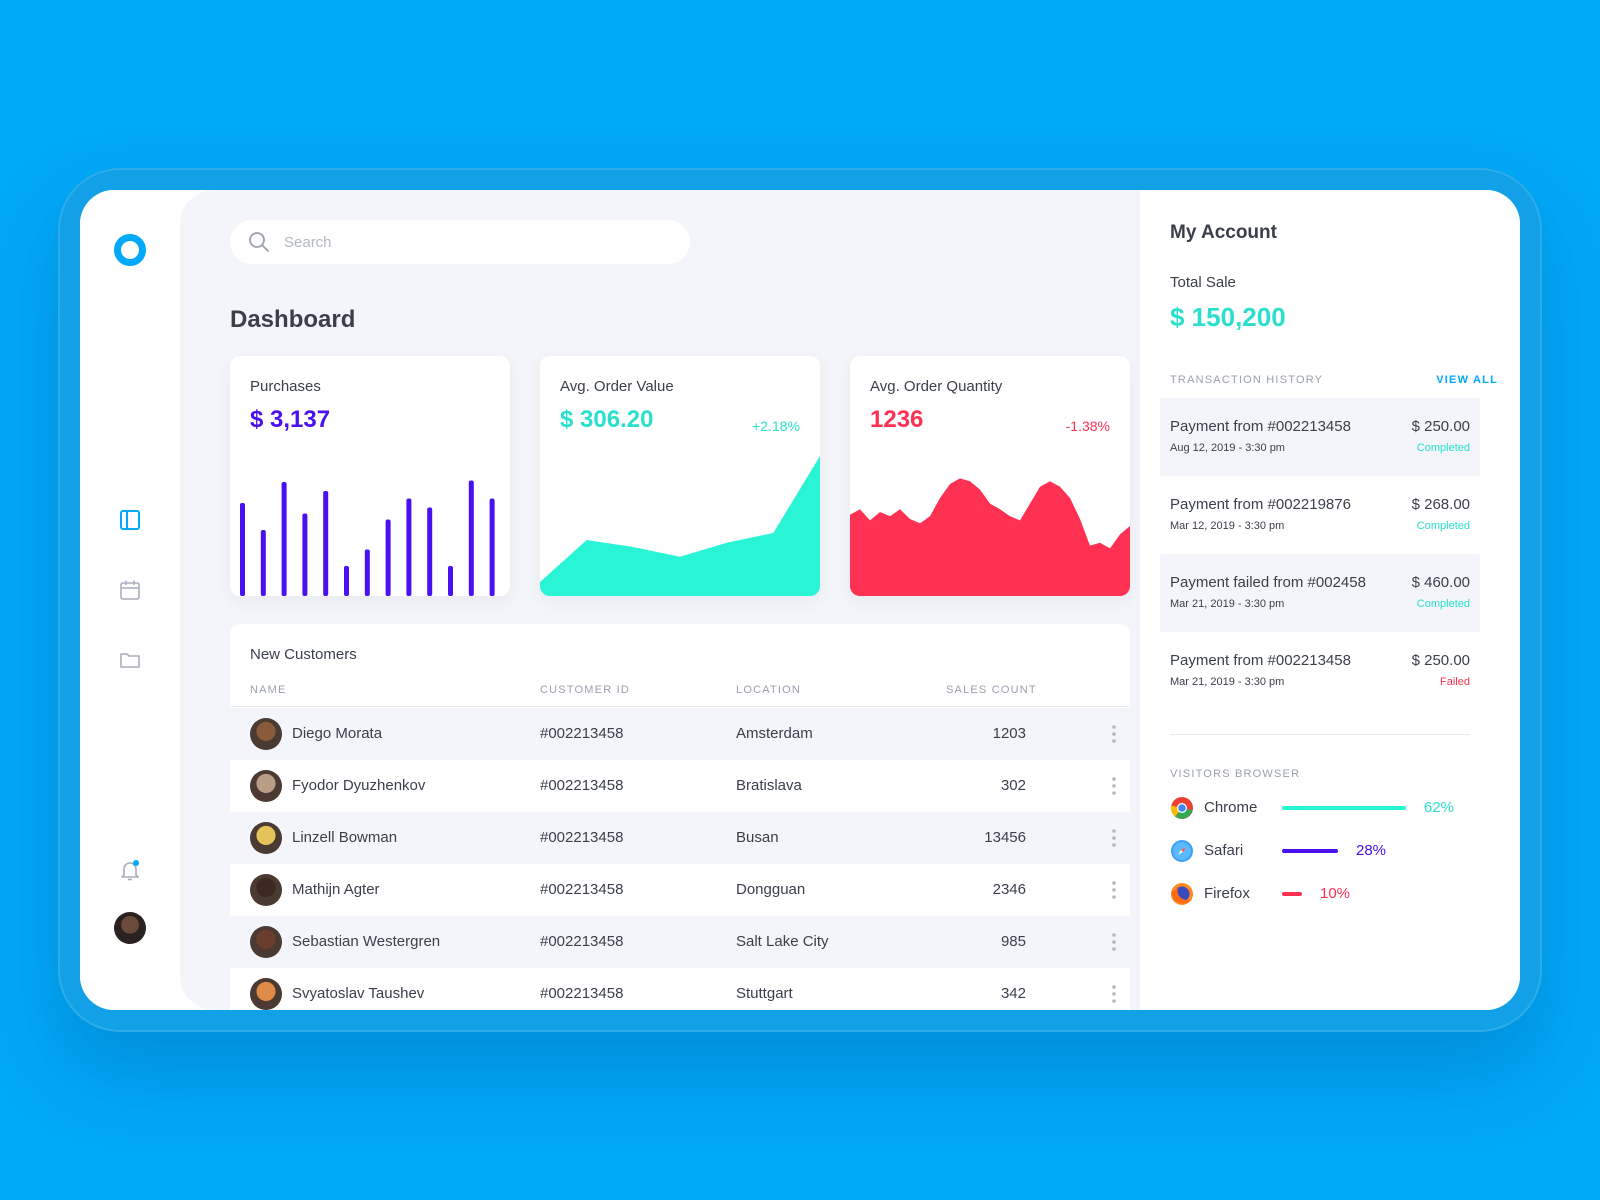 The image size is (1600, 1200). What do you see at coordinates (680, 838) in the screenshot?
I see `table-row: Linzell Bowman #002213458 Busan 13456` at bounding box center [680, 838].